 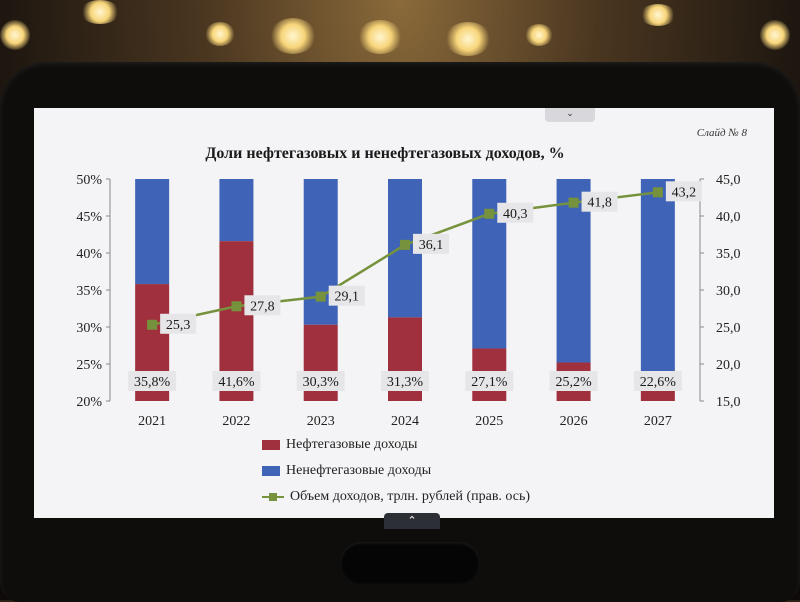 I want to click on y-left-tick-label: 45%, so click(x=89, y=217).